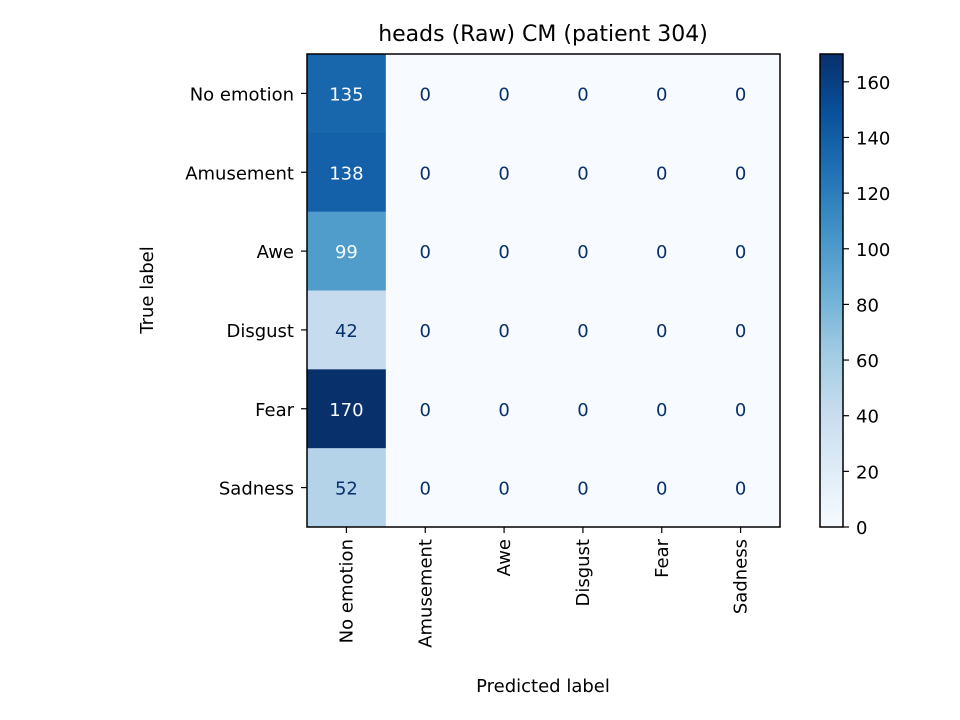 Image resolution: width=960 pixels, height=720 pixels. I want to click on y-tick-label: Fear, so click(274, 410).